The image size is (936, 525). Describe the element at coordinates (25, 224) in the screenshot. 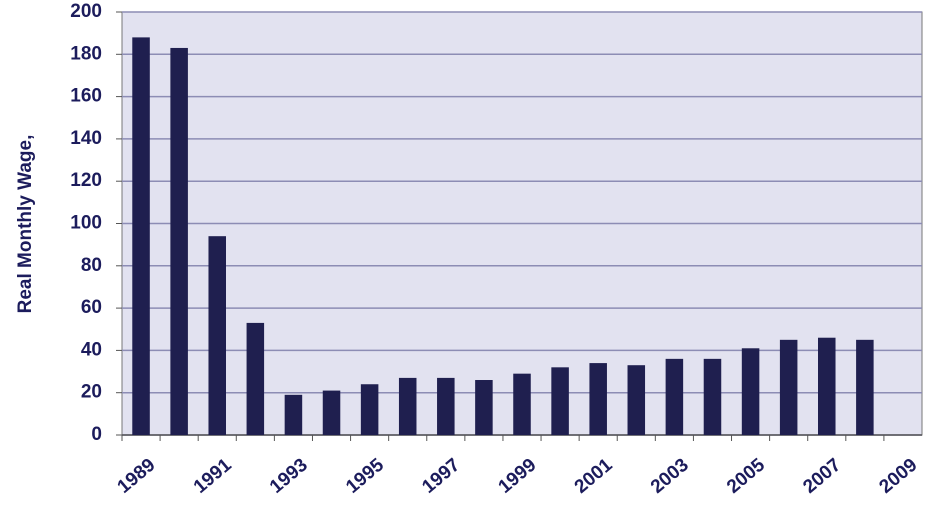

I see `y-axis-label: Real Monthly Wage,` at that location.